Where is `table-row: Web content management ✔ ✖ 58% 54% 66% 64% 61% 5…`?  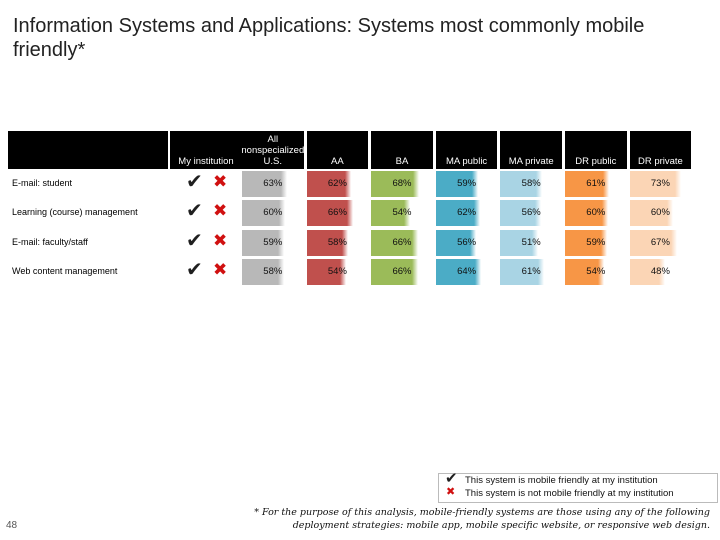 table-row: Web content management ✔ ✖ 58% 54% 66% 64% 61% 5… is located at coordinates (364, 270).